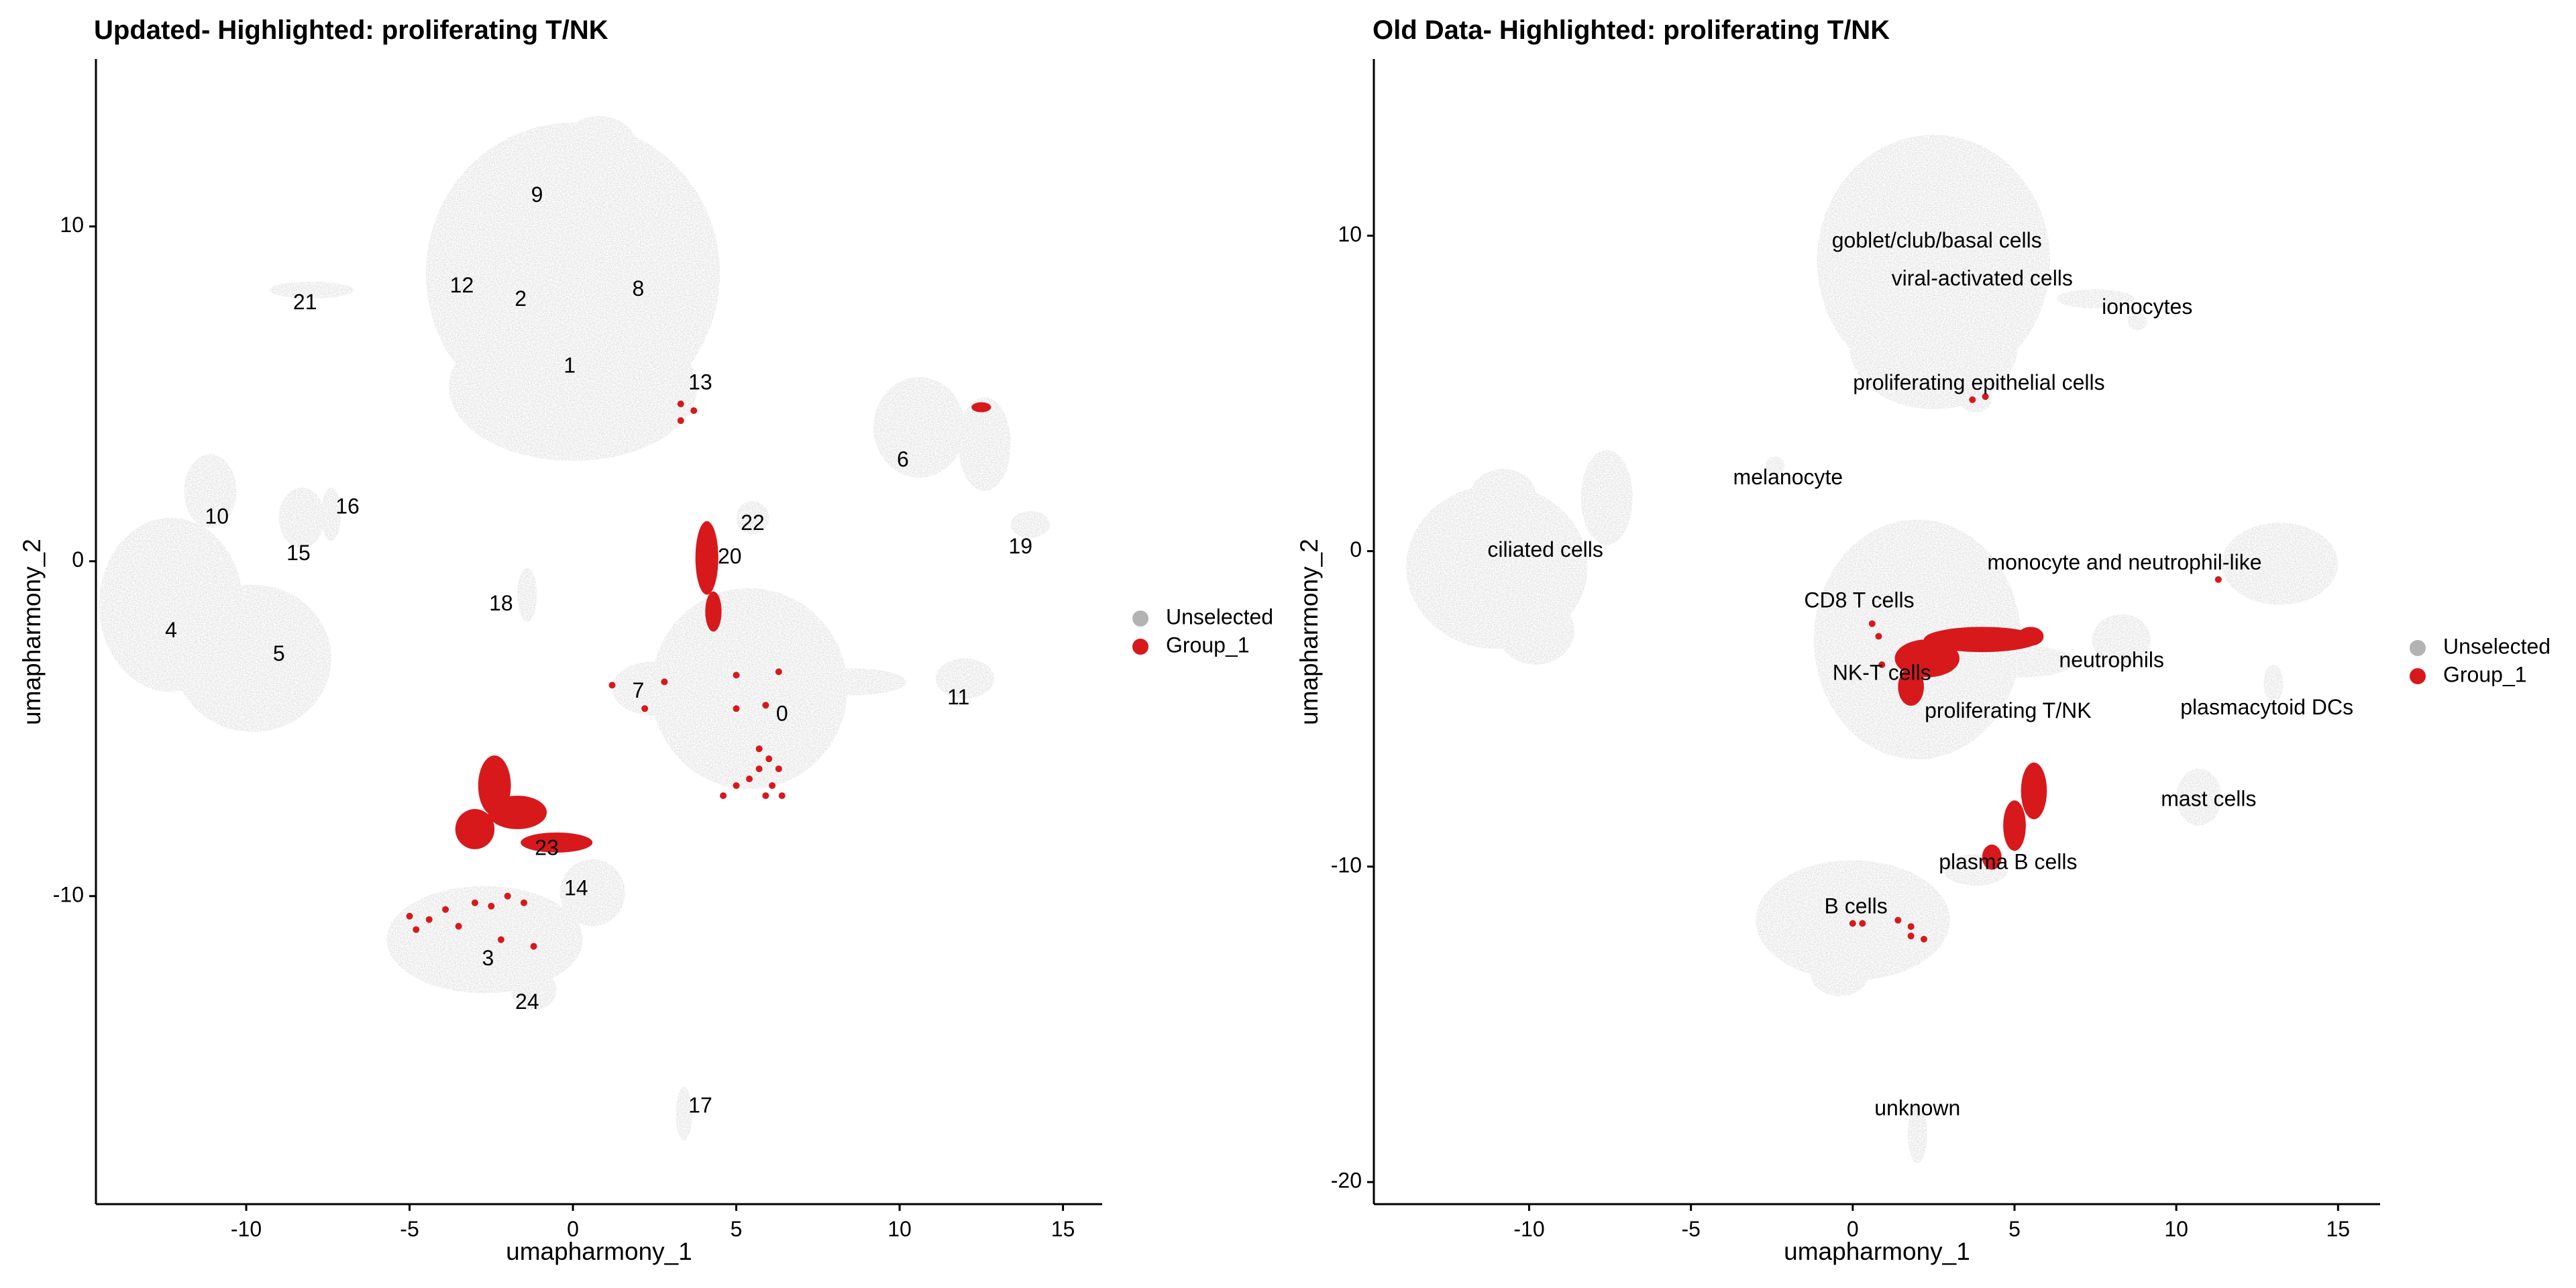 The height and width of the screenshot is (1288, 2576). Describe the element at coordinates (1859, 600) in the screenshot. I see `cluster-label: CD8 T cells` at that location.